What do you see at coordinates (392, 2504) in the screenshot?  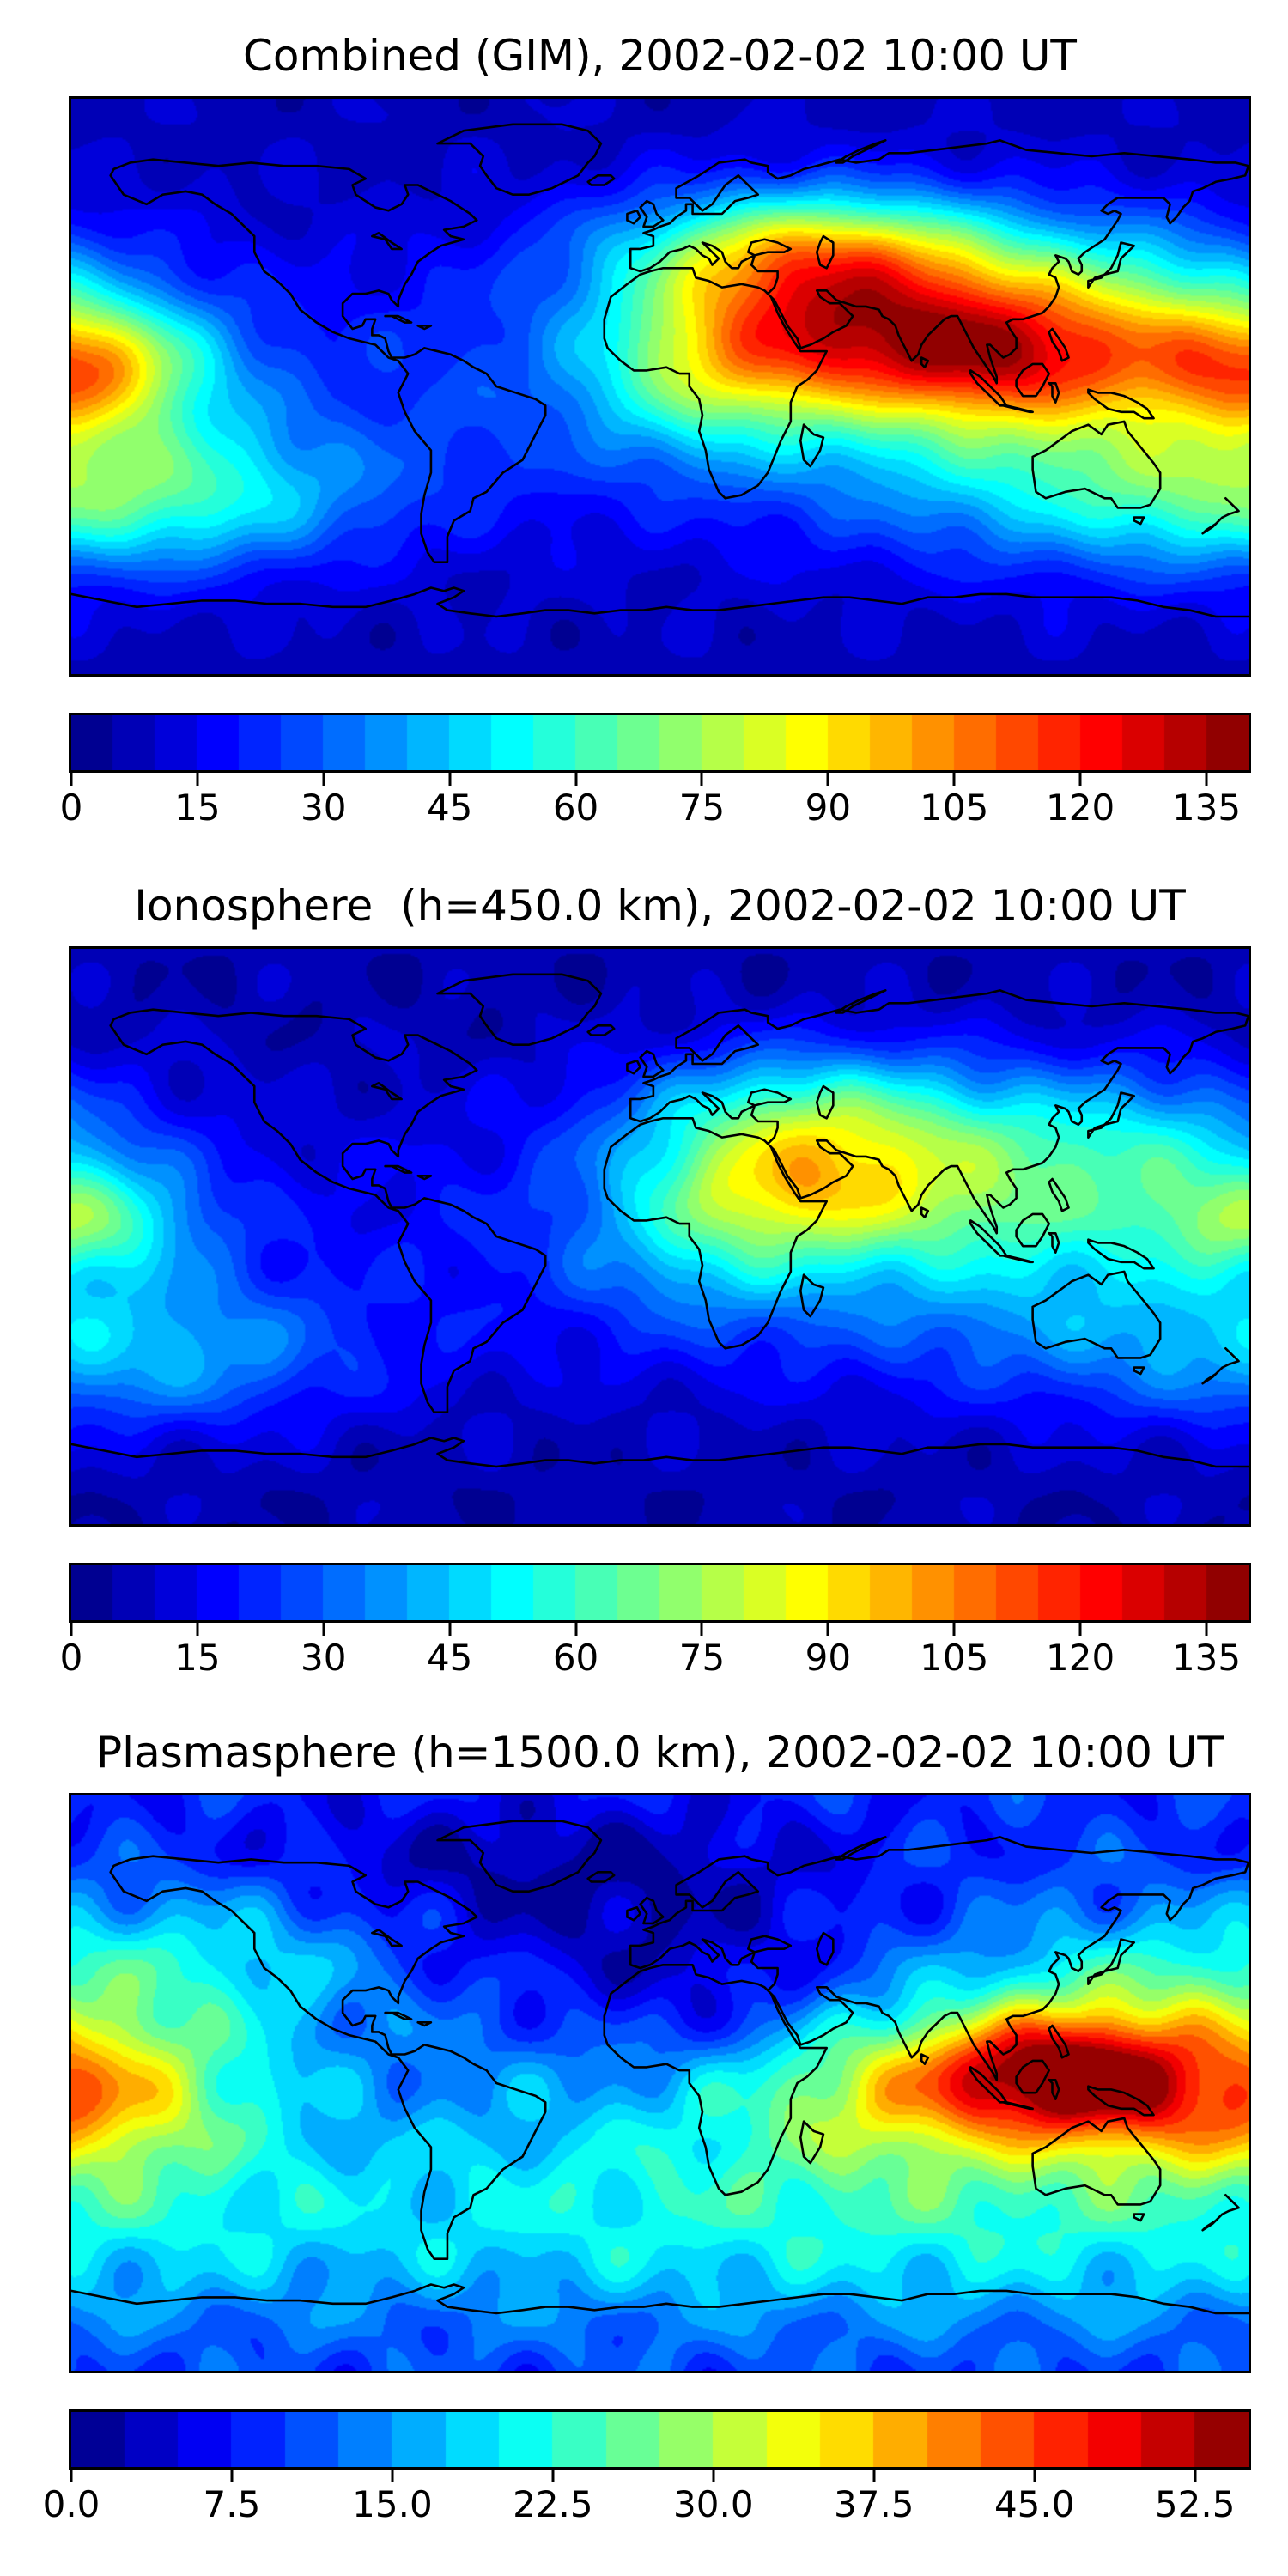 I see `colorbar-tick-label: 15.0` at bounding box center [392, 2504].